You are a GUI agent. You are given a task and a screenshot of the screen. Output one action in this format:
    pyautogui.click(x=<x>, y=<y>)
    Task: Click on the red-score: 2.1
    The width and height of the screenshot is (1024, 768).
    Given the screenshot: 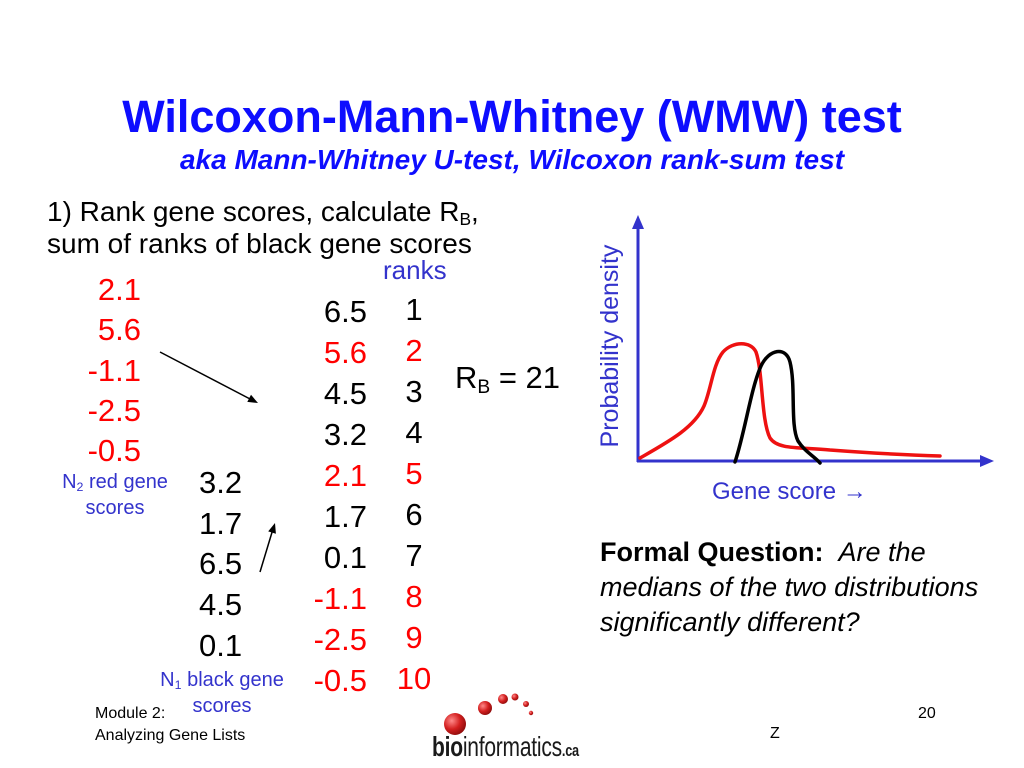 What is the action you would take?
    pyautogui.click(x=119, y=289)
    